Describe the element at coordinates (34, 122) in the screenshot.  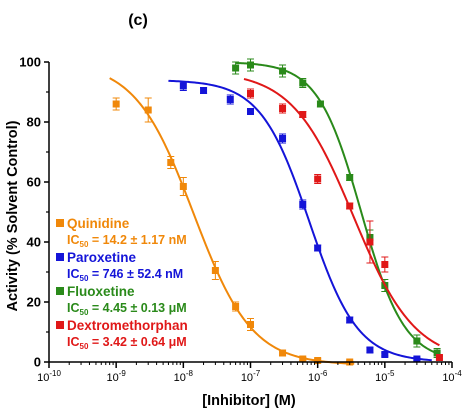
I see `y-tick-label: 80` at that location.